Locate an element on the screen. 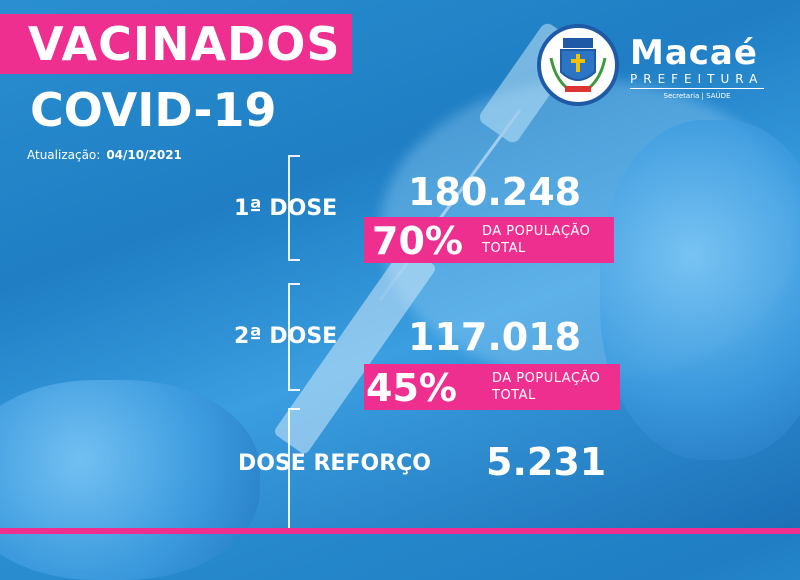  dose-2-pop-line1: DA POPULAÇÃO is located at coordinates (546, 378).